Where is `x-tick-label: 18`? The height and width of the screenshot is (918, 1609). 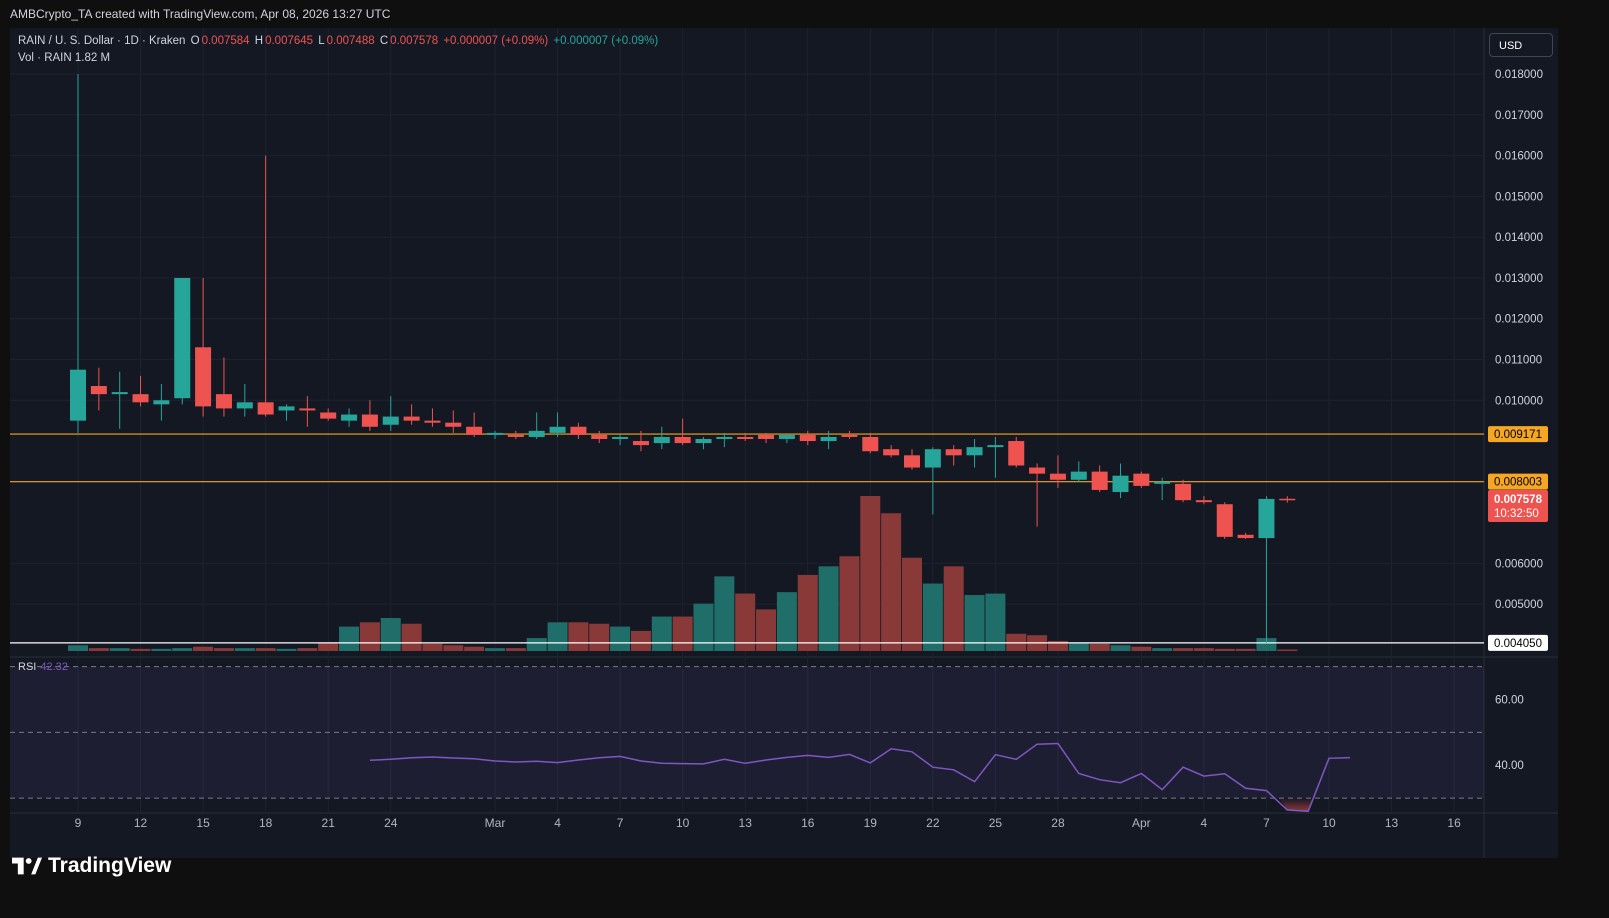 x-tick-label: 18 is located at coordinates (266, 823).